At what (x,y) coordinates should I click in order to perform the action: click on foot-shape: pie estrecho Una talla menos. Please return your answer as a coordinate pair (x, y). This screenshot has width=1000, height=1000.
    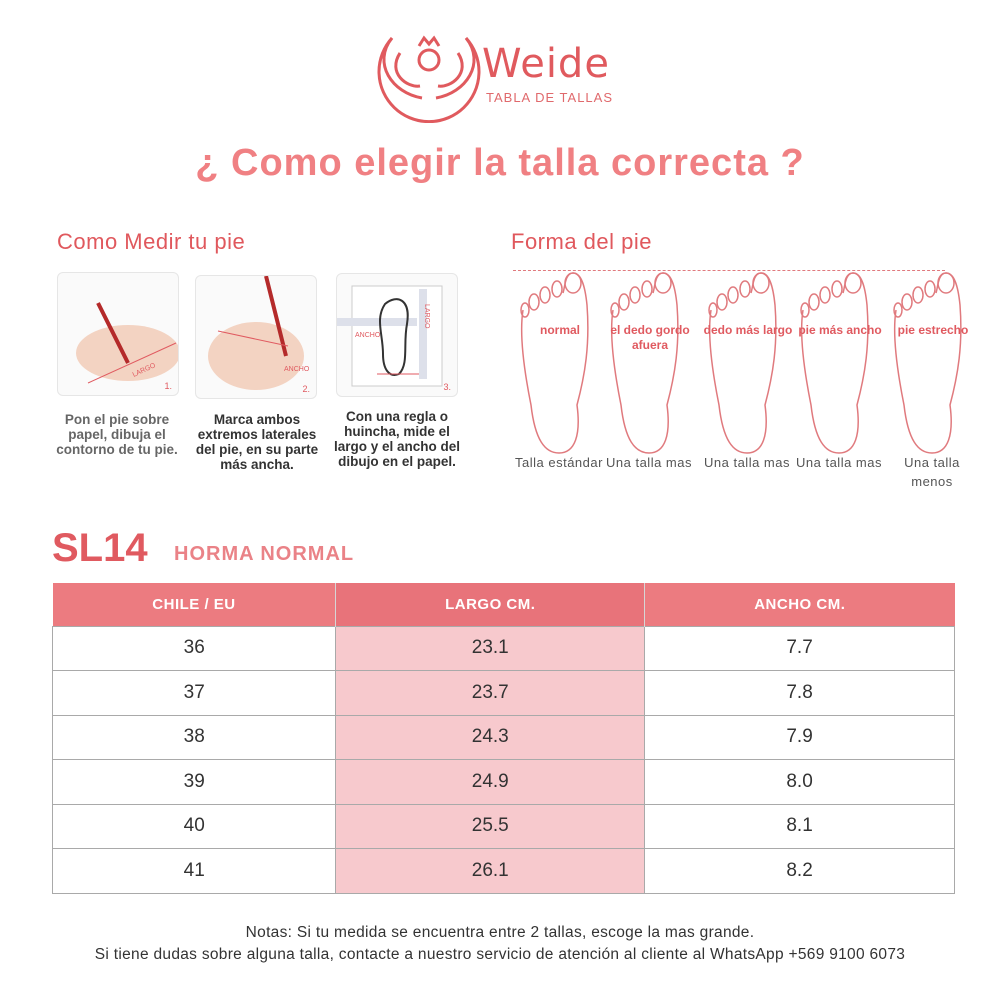
    Looking at the image, I should click on (933, 377).